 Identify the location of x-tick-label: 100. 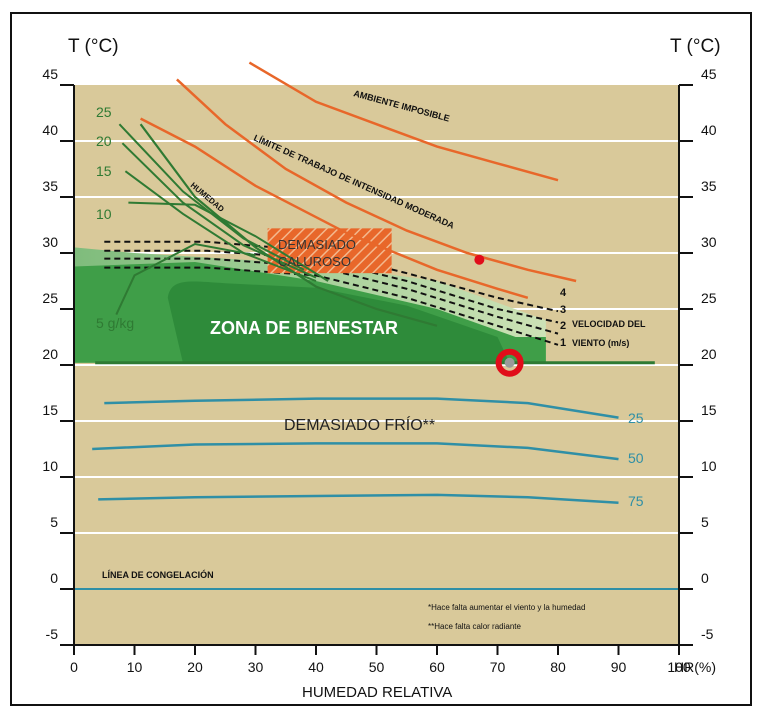
(679, 667).